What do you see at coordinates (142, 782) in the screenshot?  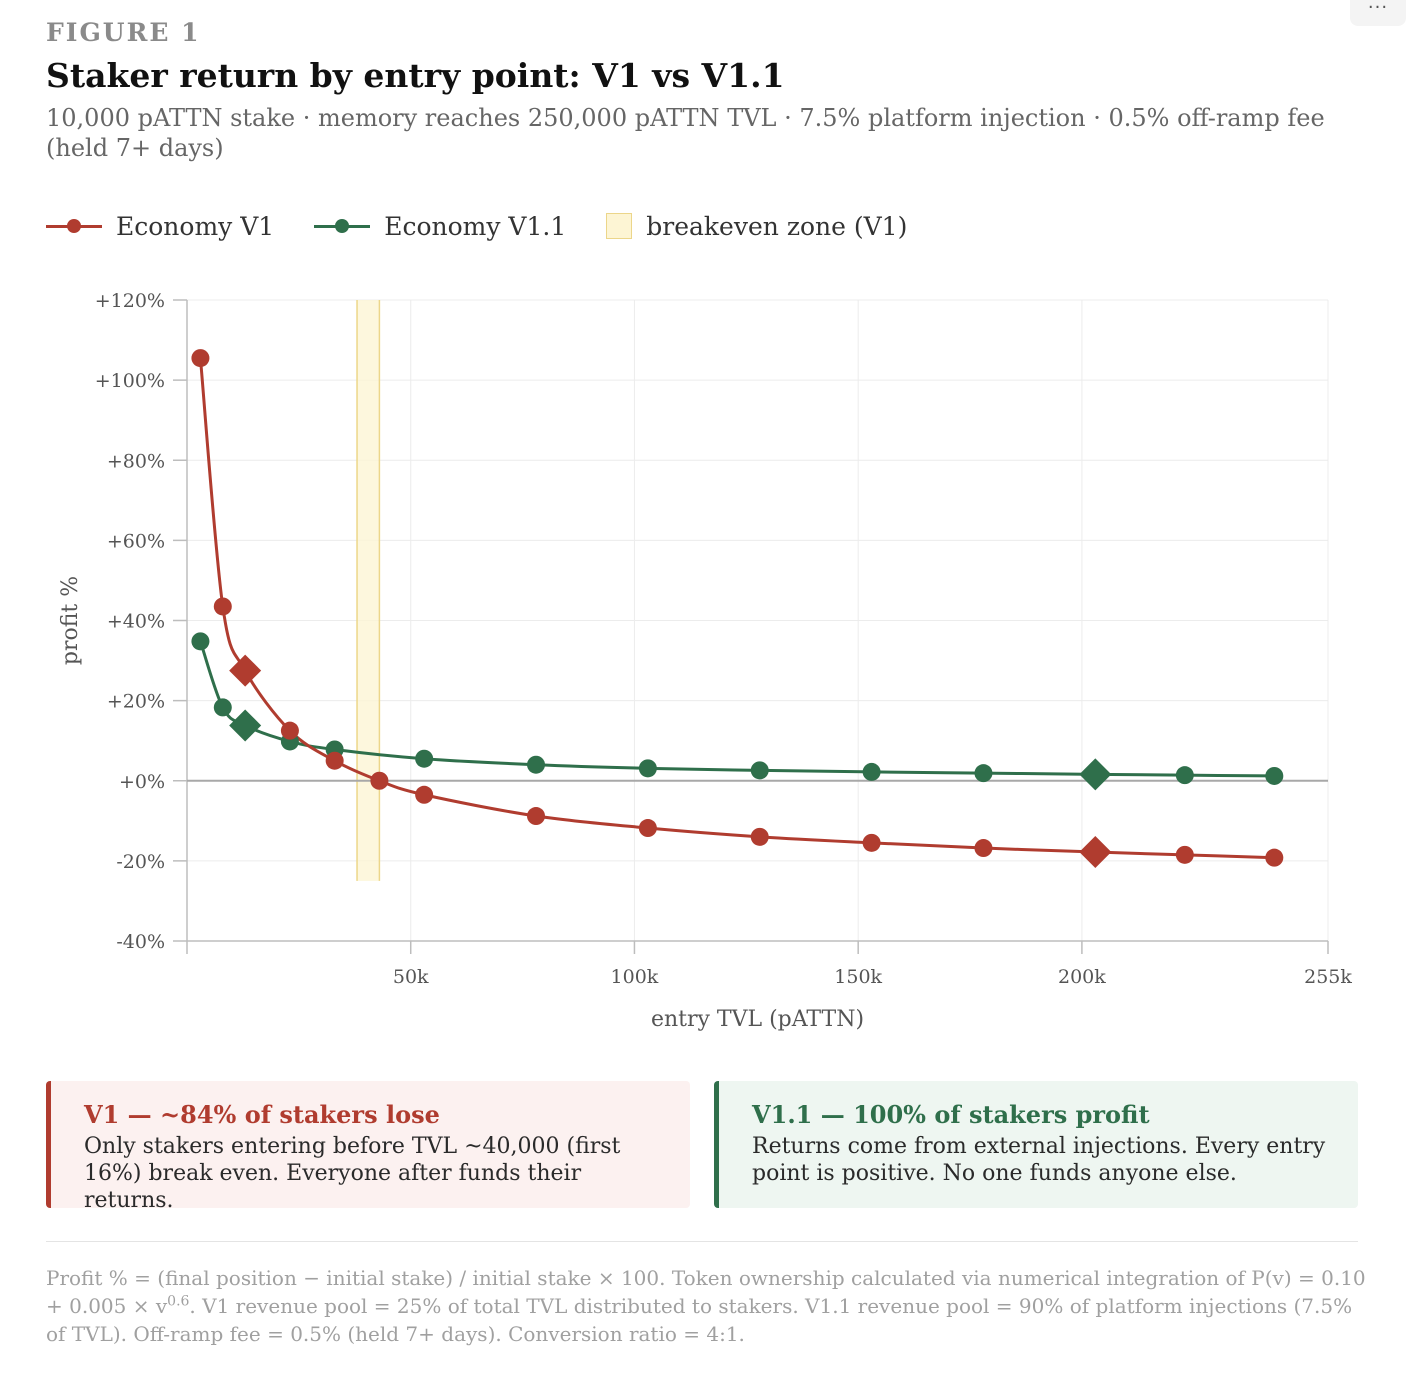 I see `y-tick-label: +0%` at bounding box center [142, 782].